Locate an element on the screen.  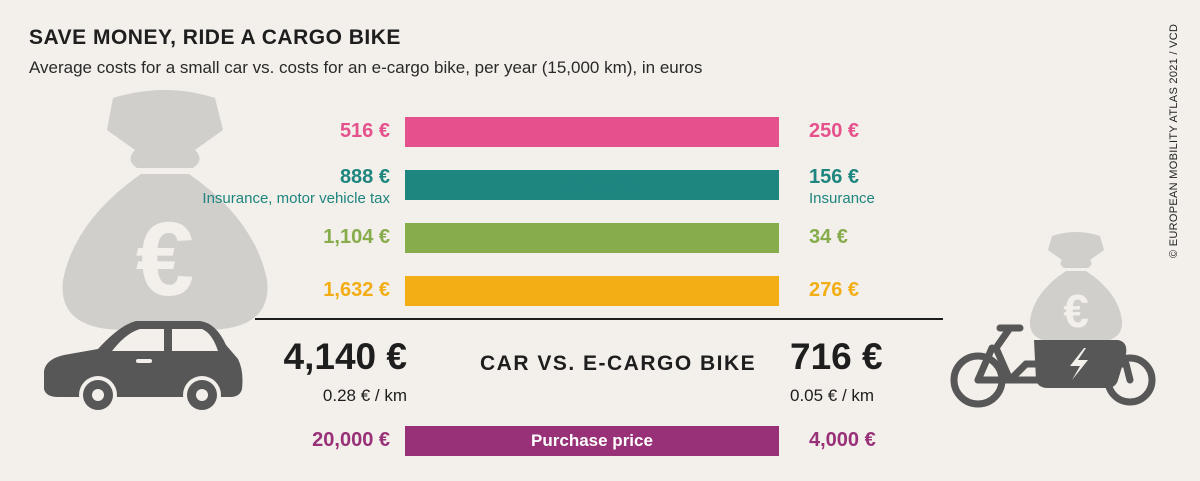
totals-divider is located at coordinates (599, 319).